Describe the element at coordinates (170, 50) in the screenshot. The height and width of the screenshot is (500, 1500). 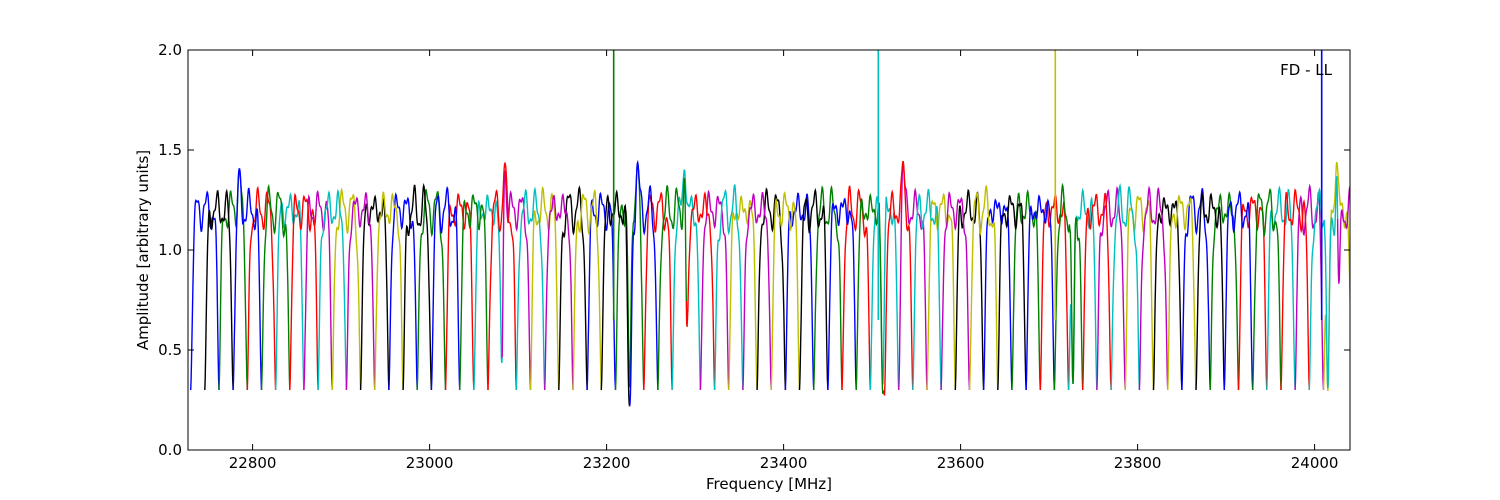
I see `y-tick-label: 2.0` at that location.